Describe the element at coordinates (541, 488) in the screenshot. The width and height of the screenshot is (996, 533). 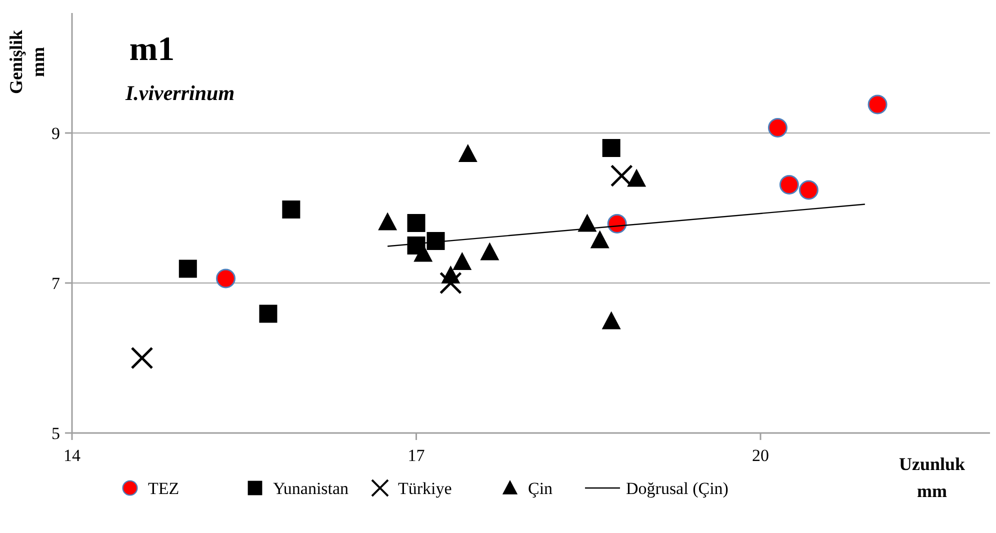
I see `legend-label: Çin` at that location.